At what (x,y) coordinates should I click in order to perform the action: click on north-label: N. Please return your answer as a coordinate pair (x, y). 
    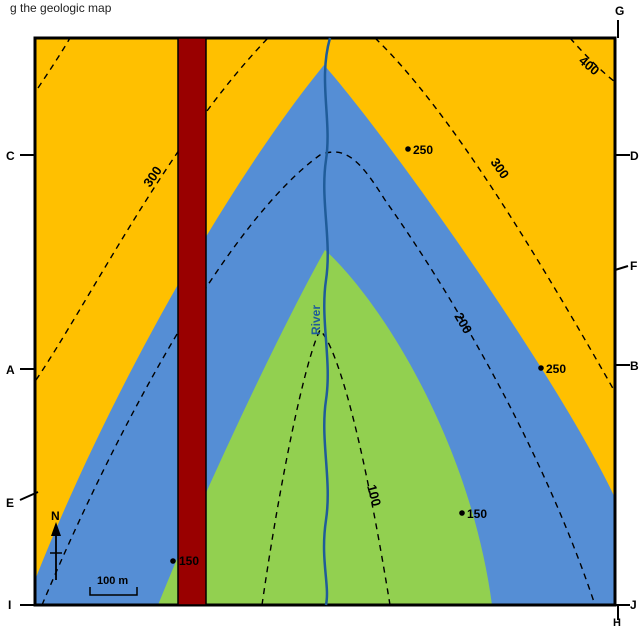
    Looking at the image, I should click on (55, 516).